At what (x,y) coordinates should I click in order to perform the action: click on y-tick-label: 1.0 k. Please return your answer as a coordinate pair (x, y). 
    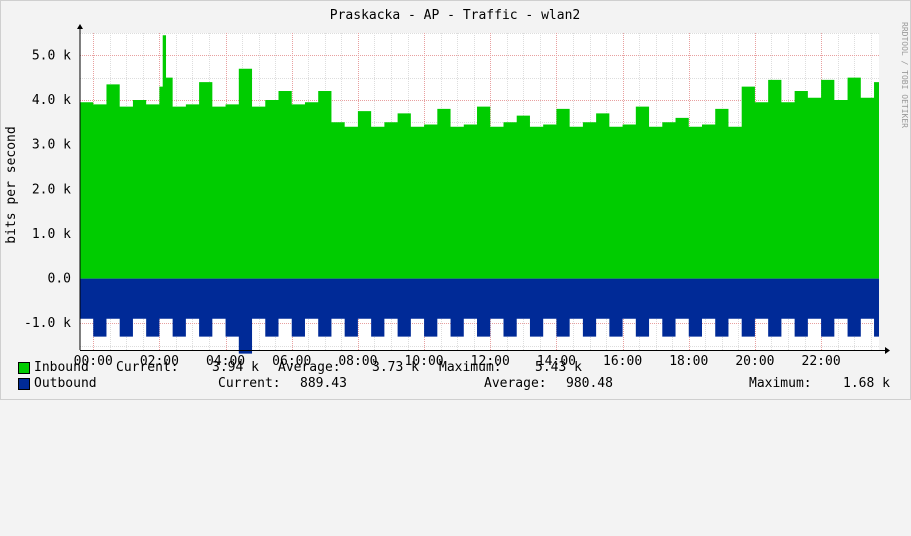
    Looking at the image, I should click on (51, 234).